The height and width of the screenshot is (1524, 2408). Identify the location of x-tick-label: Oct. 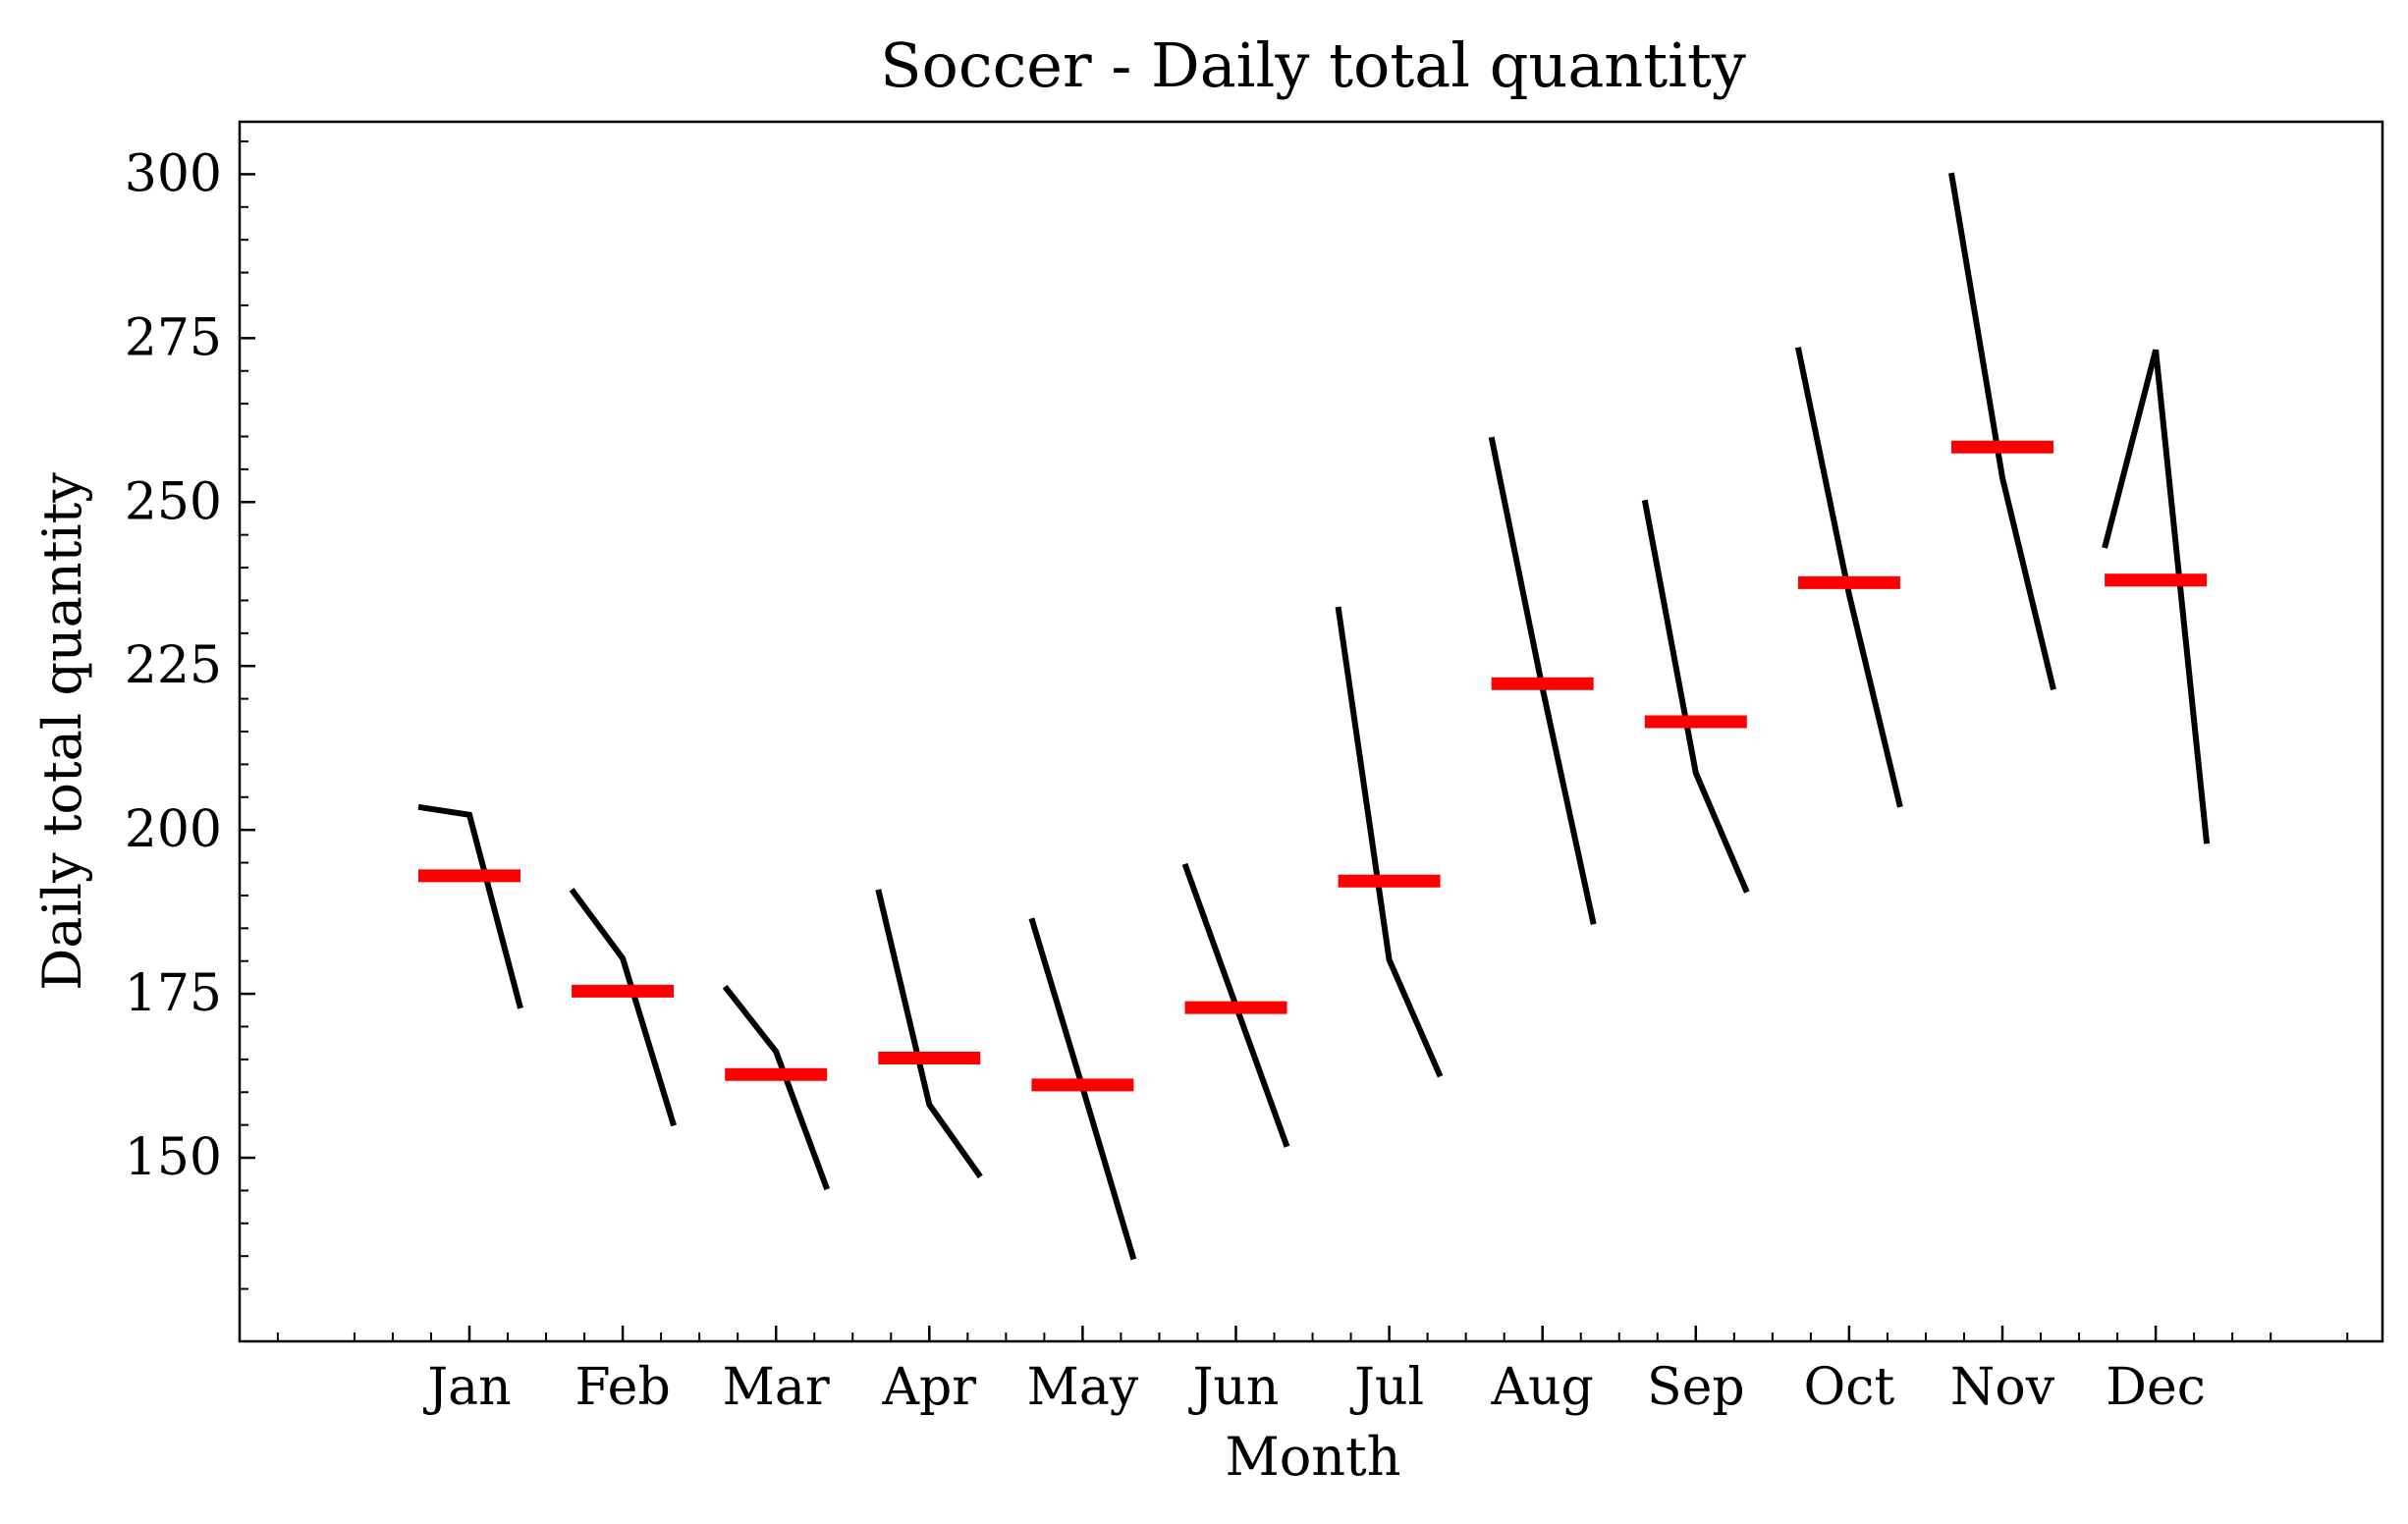
(1850, 1387).